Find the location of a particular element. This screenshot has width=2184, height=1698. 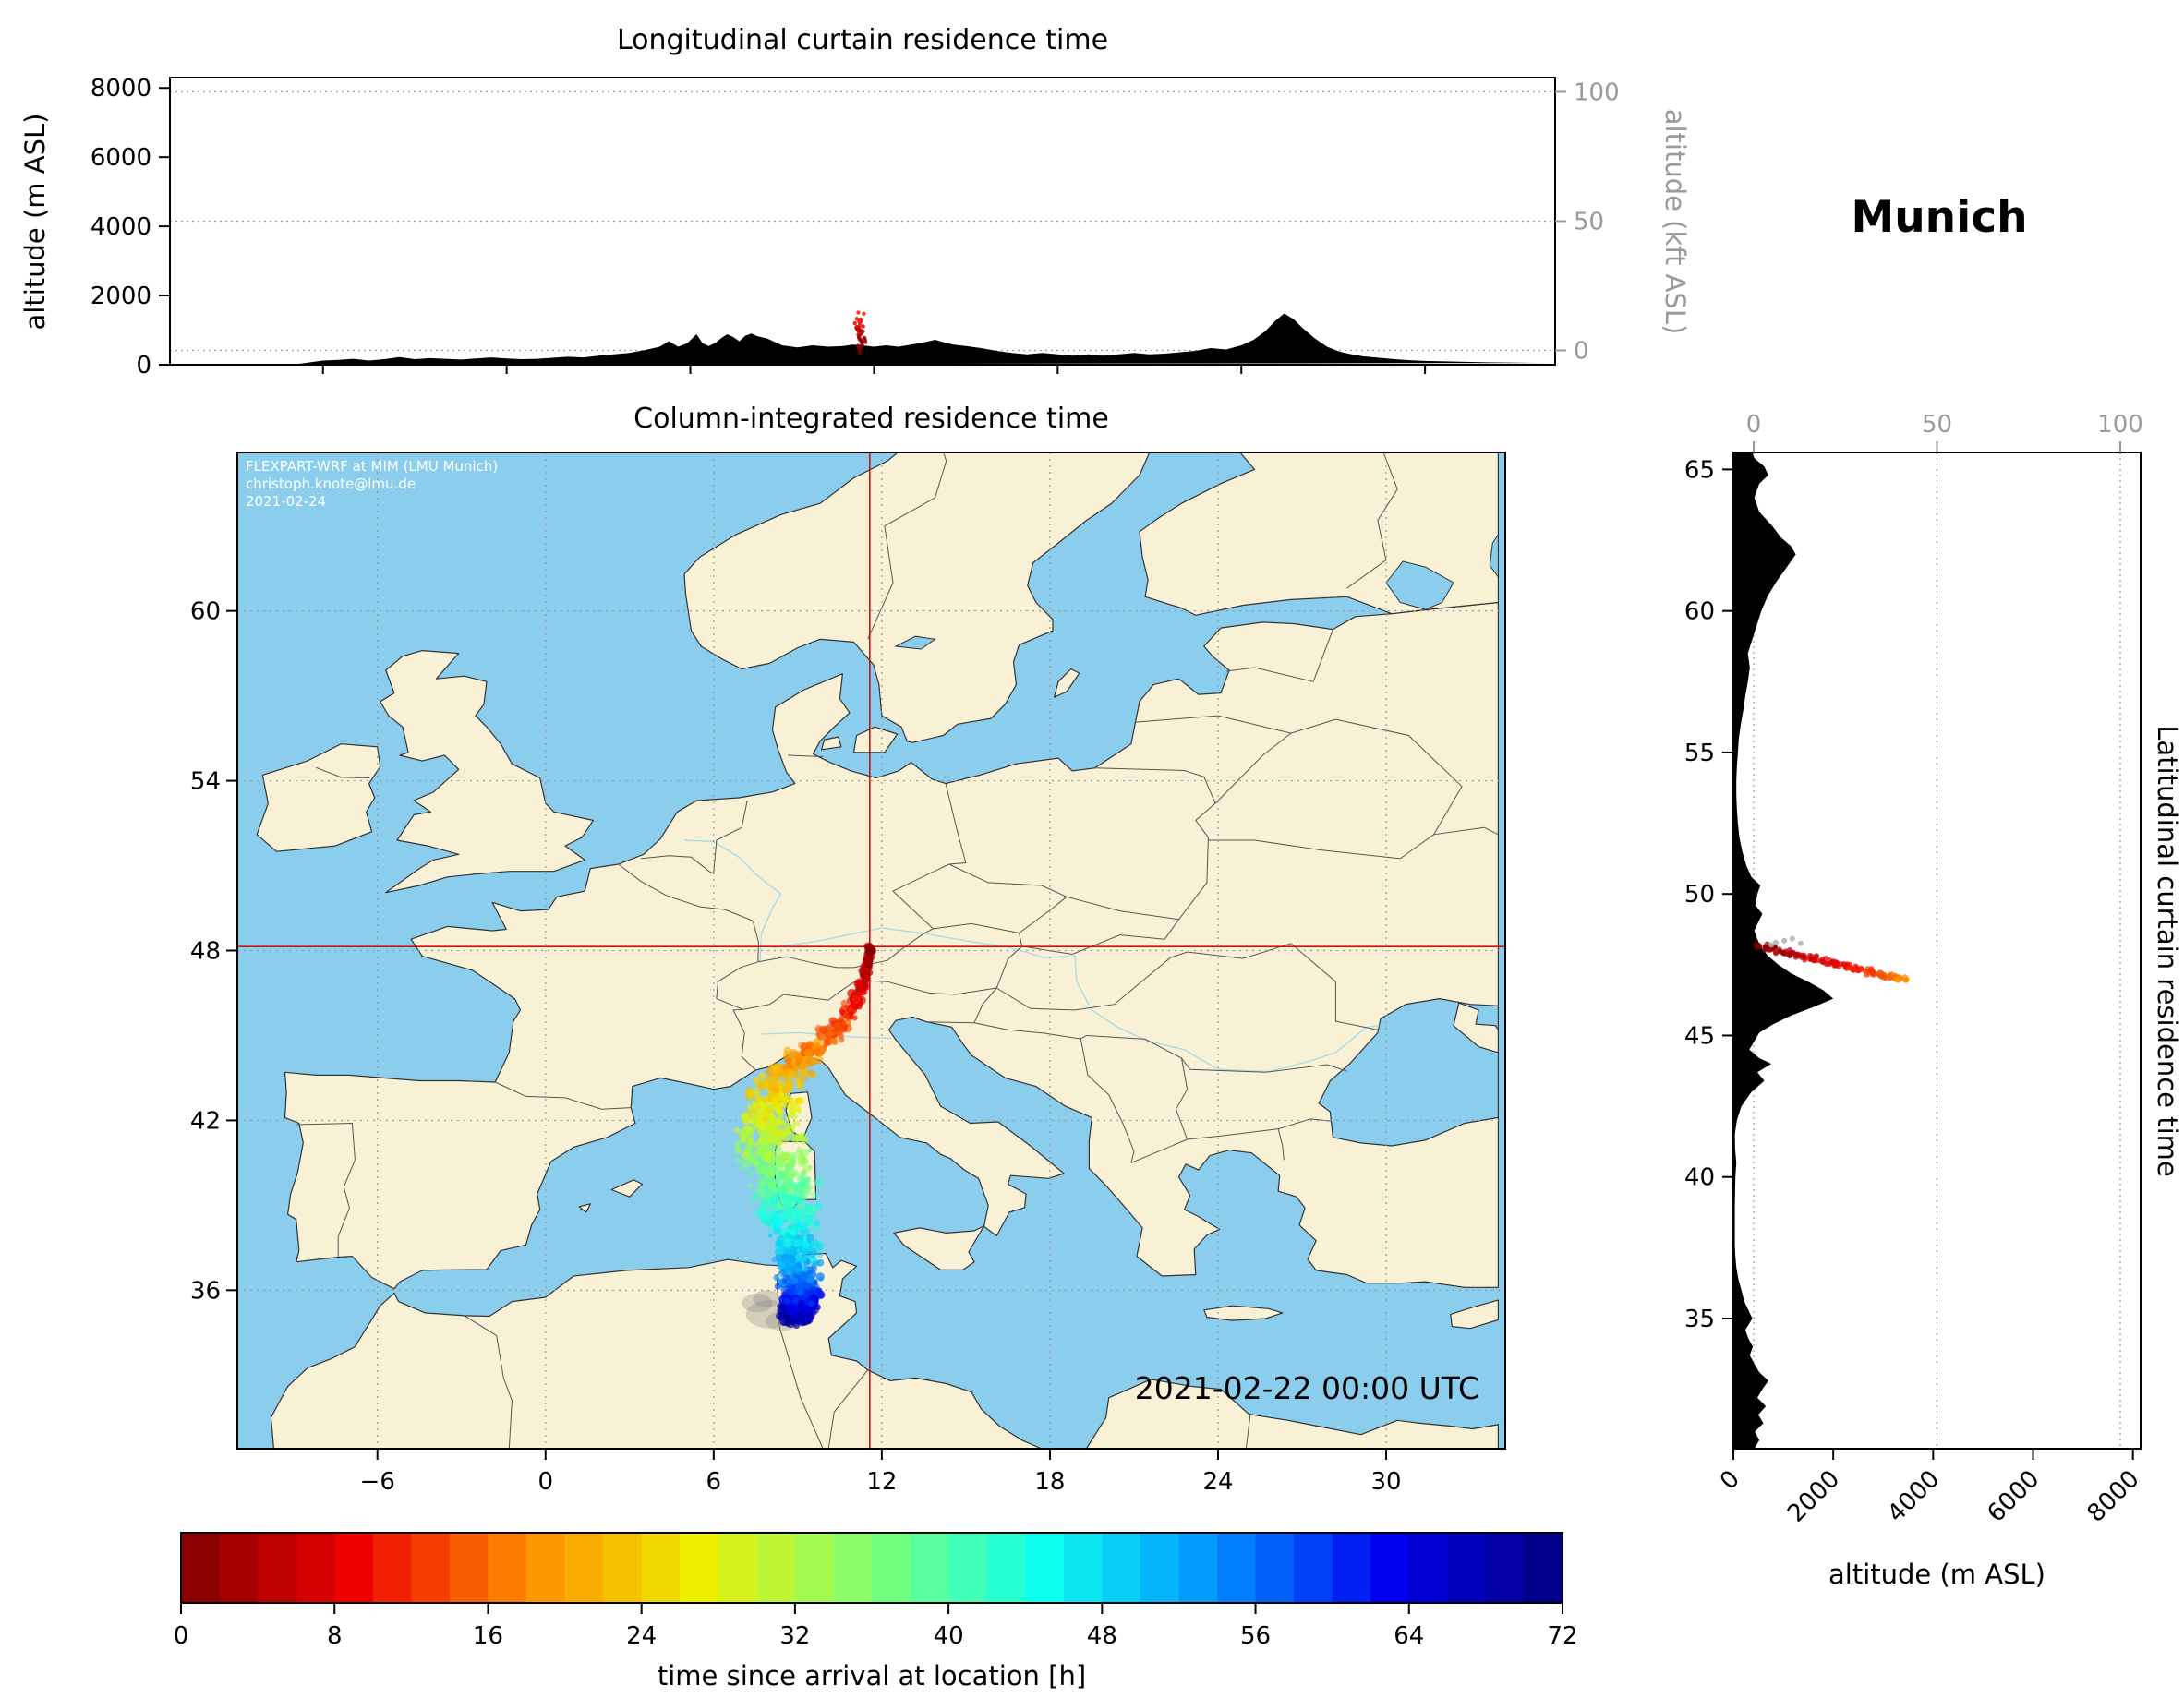

svg-text: 8 is located at coordinates (335, 1636).